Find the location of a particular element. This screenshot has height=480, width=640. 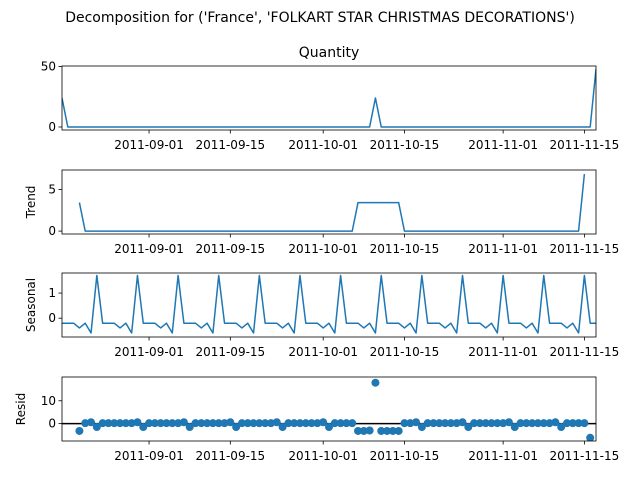

y-axis-label: Seasonal is located at coordinates (31, 305).